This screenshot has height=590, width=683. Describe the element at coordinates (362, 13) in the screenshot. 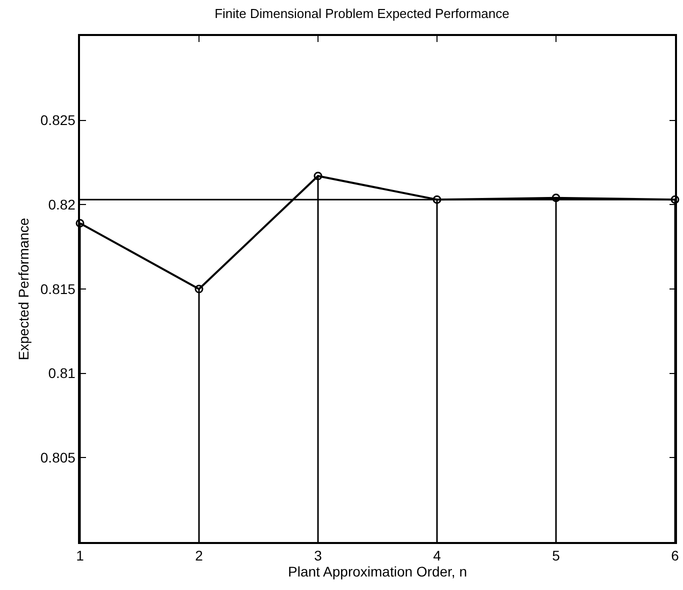

I see `chart-title: Finite Dimensional Problem Expected Performance` at that location.